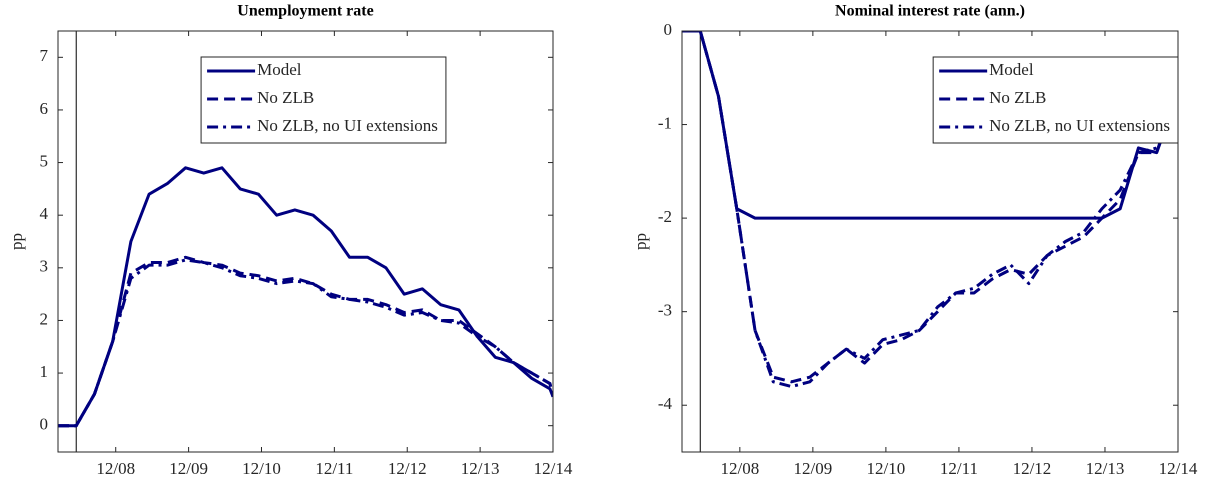  Describe the element at coordinates (665, 403) in the screenshot. I see `y-tick-label: -4` at that location.